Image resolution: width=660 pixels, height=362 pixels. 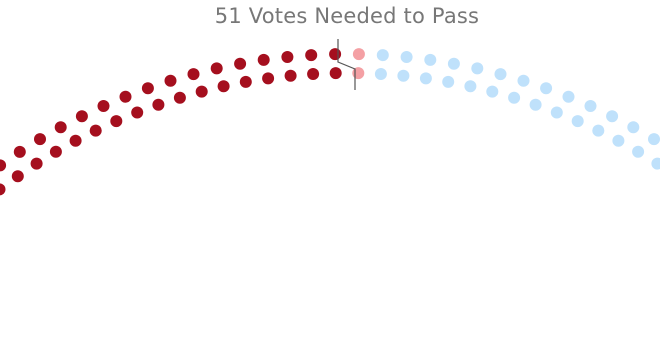 I want to click on threshold-marker, so click(x=346, y=64).